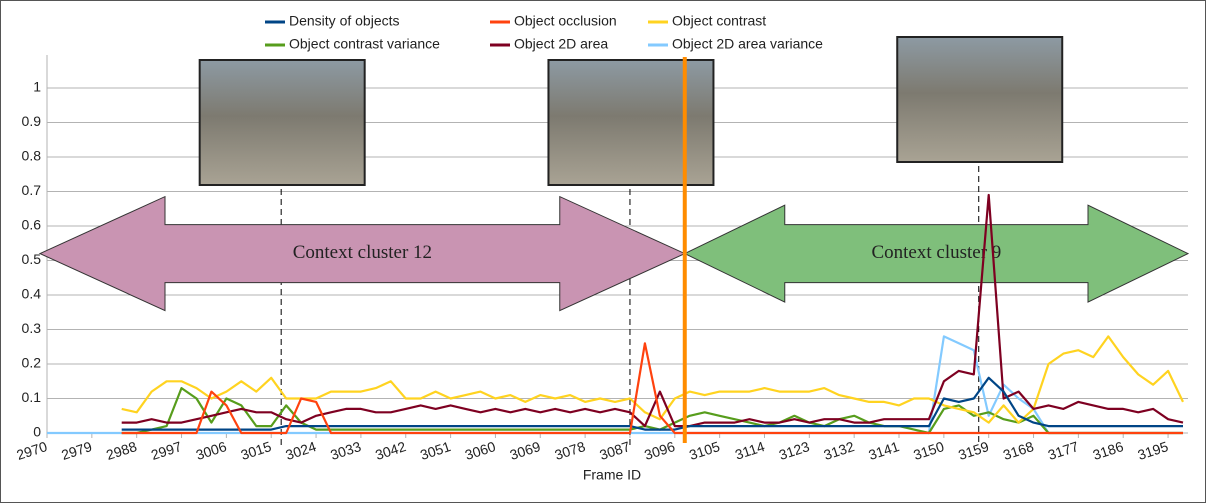 Image resolution: width=1206 pixels, height=503 pixels. What do you see at coordinates (37, 87) in the screenshot?
I see `y-tick-label: 1` at bounding box center [37, 87].